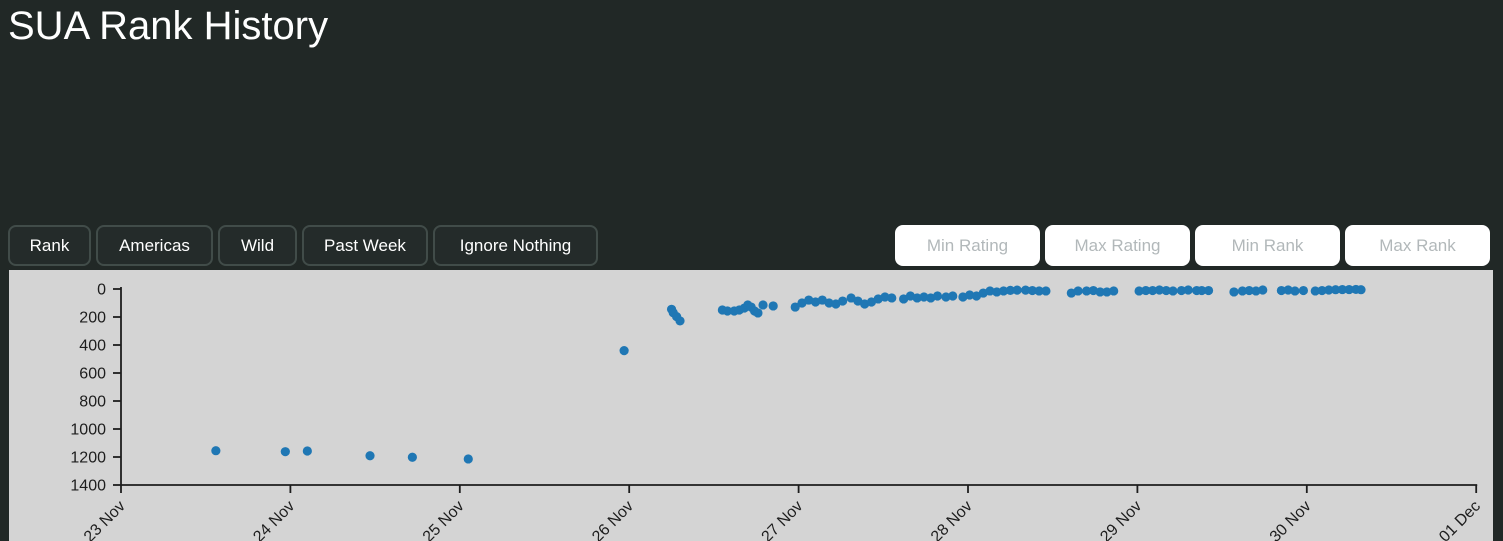  I want to click on format-wild-button: Wild, so click(257, 245).